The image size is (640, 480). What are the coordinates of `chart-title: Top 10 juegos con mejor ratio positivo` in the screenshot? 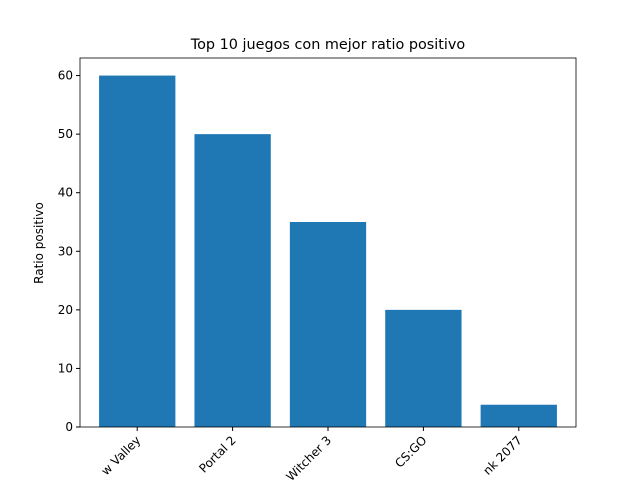 It's located at (328, 45).